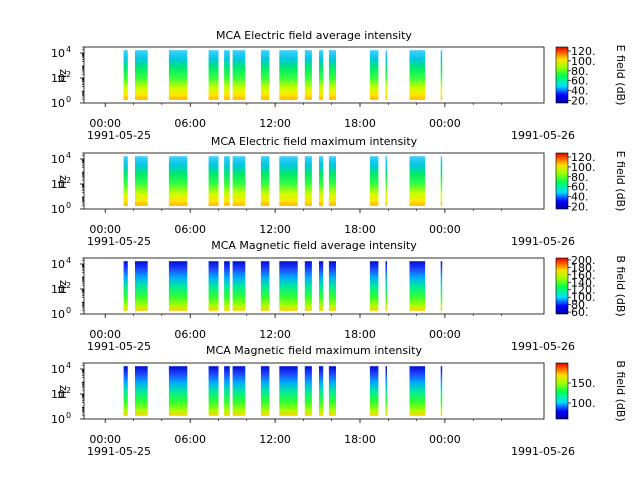  I want to click on colorbar-tick-label: 150., so click(583, 383).